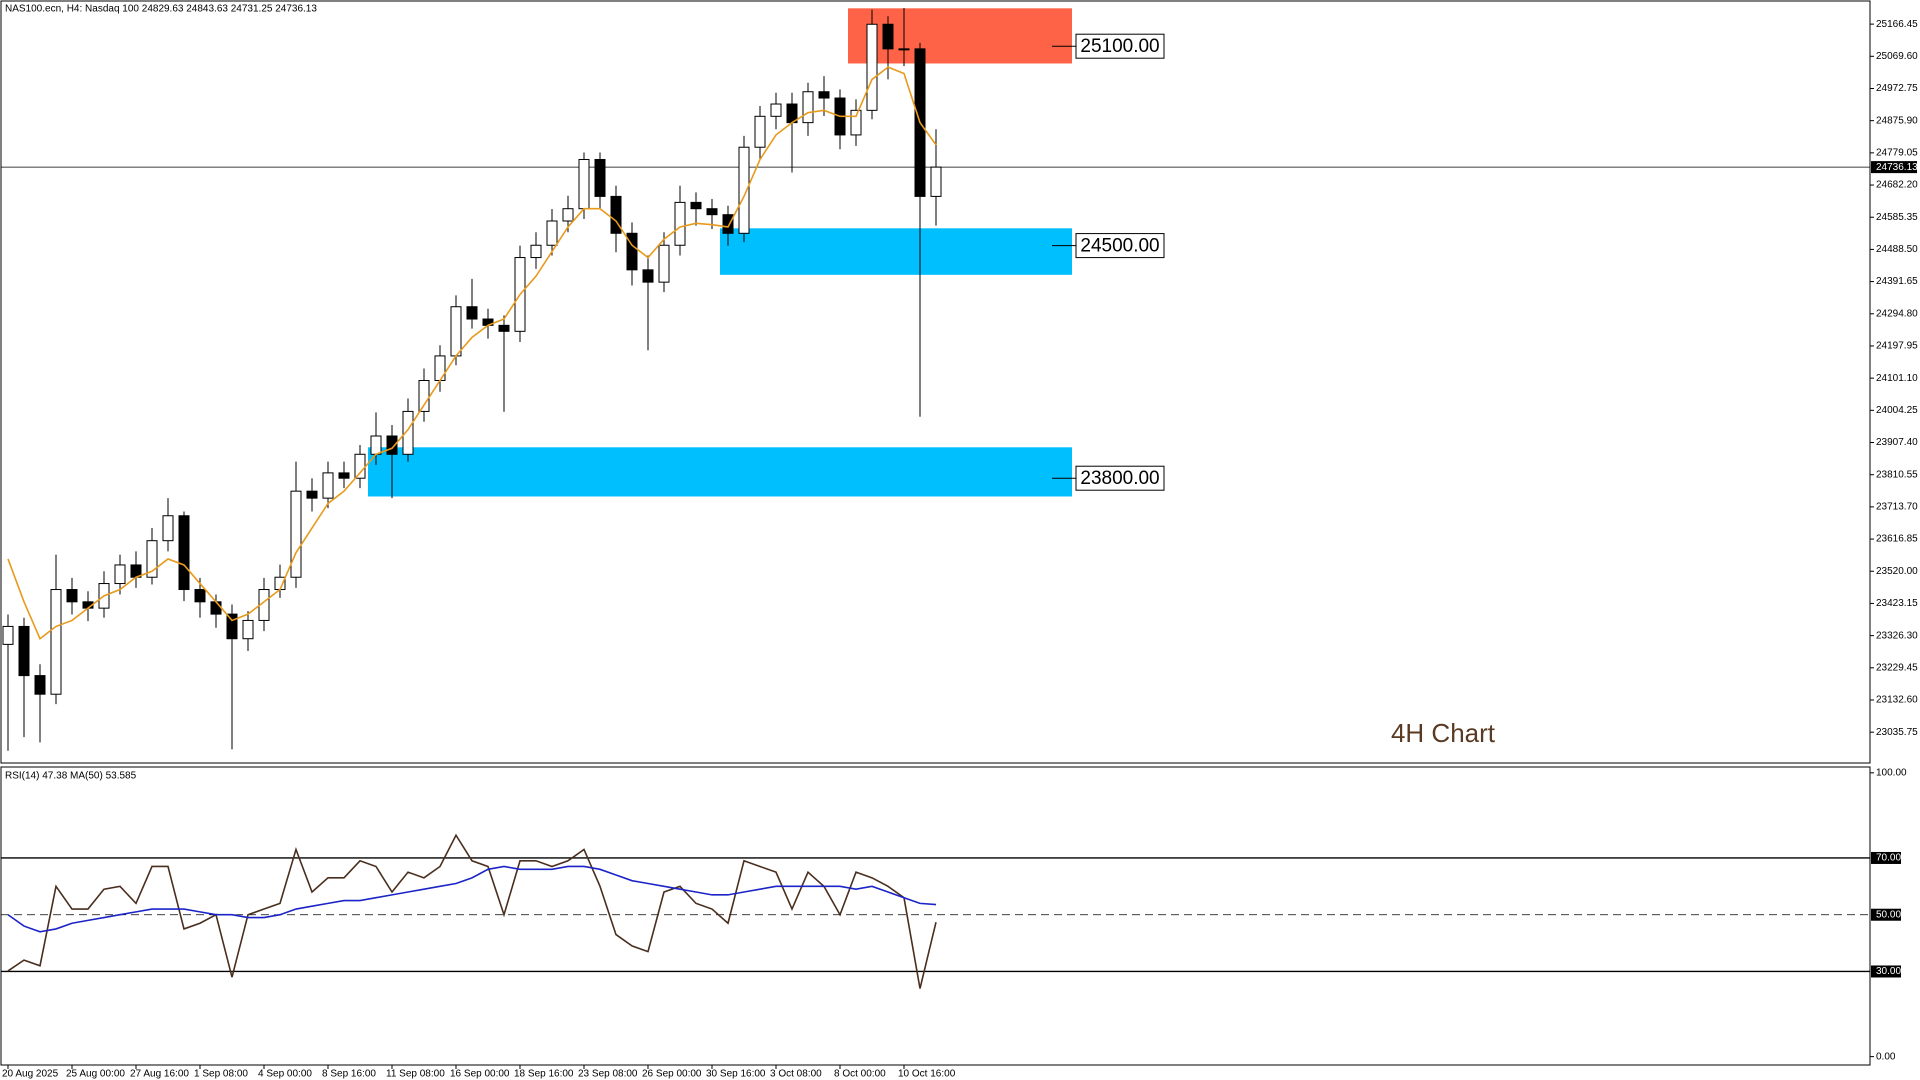 The height and width of the screenshot is (1080, 1920). Describe the element at coordinates (1897, 120) in the screenshot. I see `y-tick-label: 24875.90` at that location.